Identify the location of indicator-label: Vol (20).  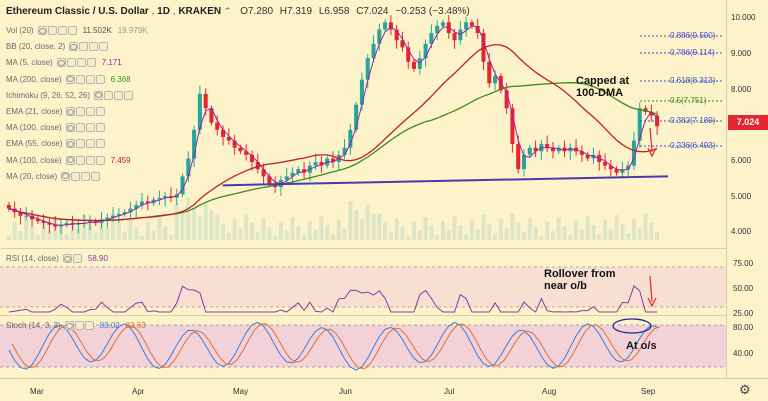
(20, 30).